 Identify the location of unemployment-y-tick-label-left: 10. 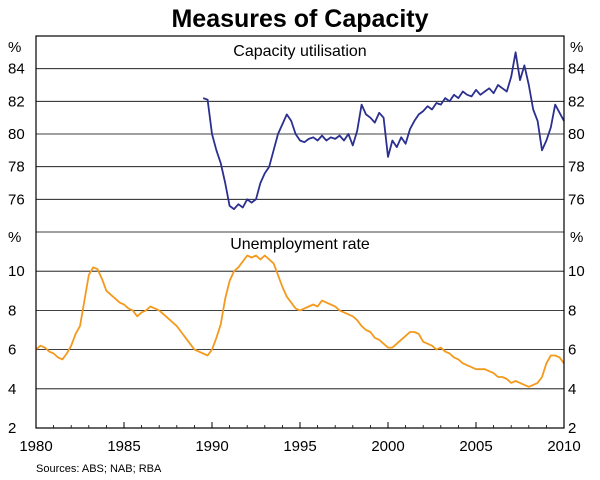
(16, 271).